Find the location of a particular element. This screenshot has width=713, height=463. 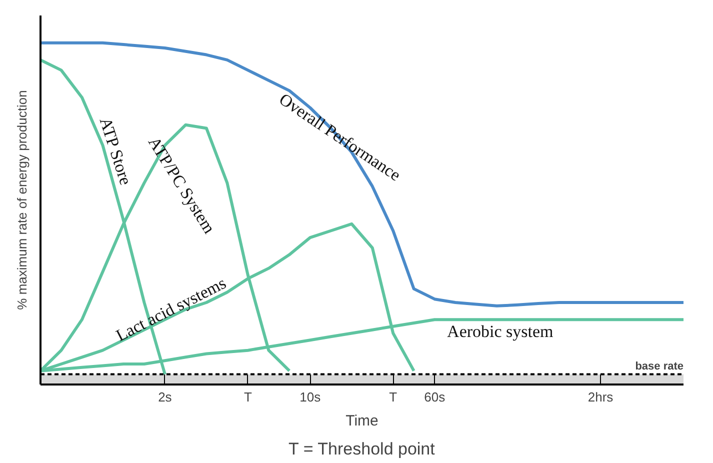

x-tick-label: 2s is located at coordinates (165, 397).